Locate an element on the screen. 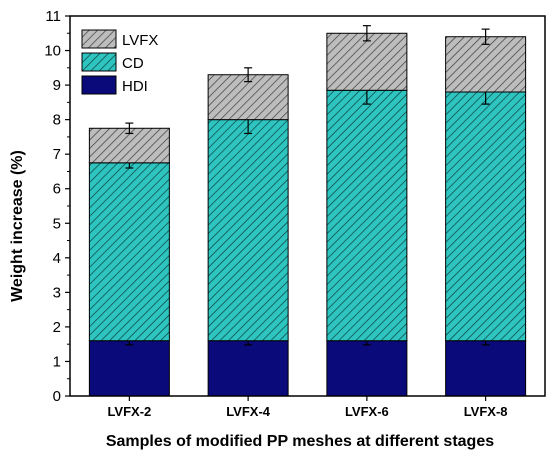  y-tick-label: 2 is located at coordinates (57, 327).